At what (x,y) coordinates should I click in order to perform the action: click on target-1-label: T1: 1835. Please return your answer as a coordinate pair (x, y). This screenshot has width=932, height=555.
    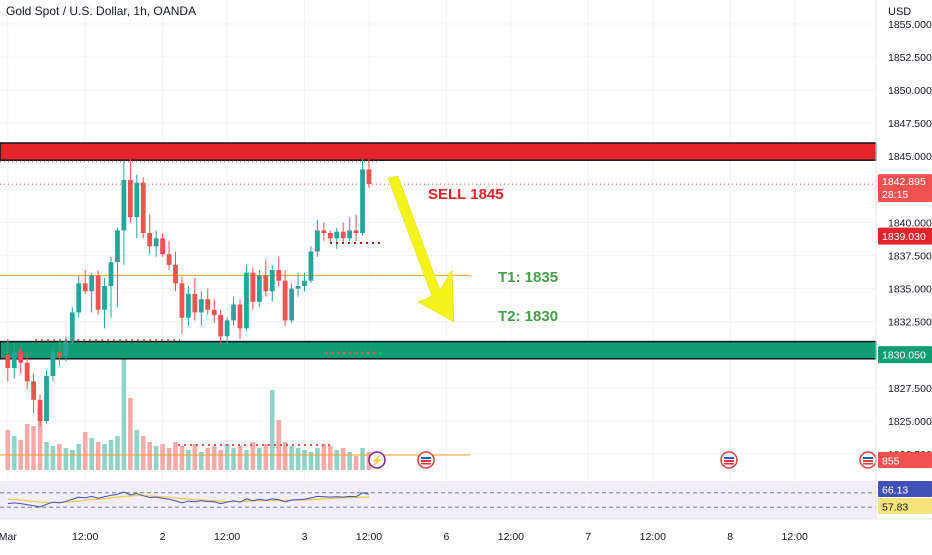
    Looking at the image, I should click on (528, 277).